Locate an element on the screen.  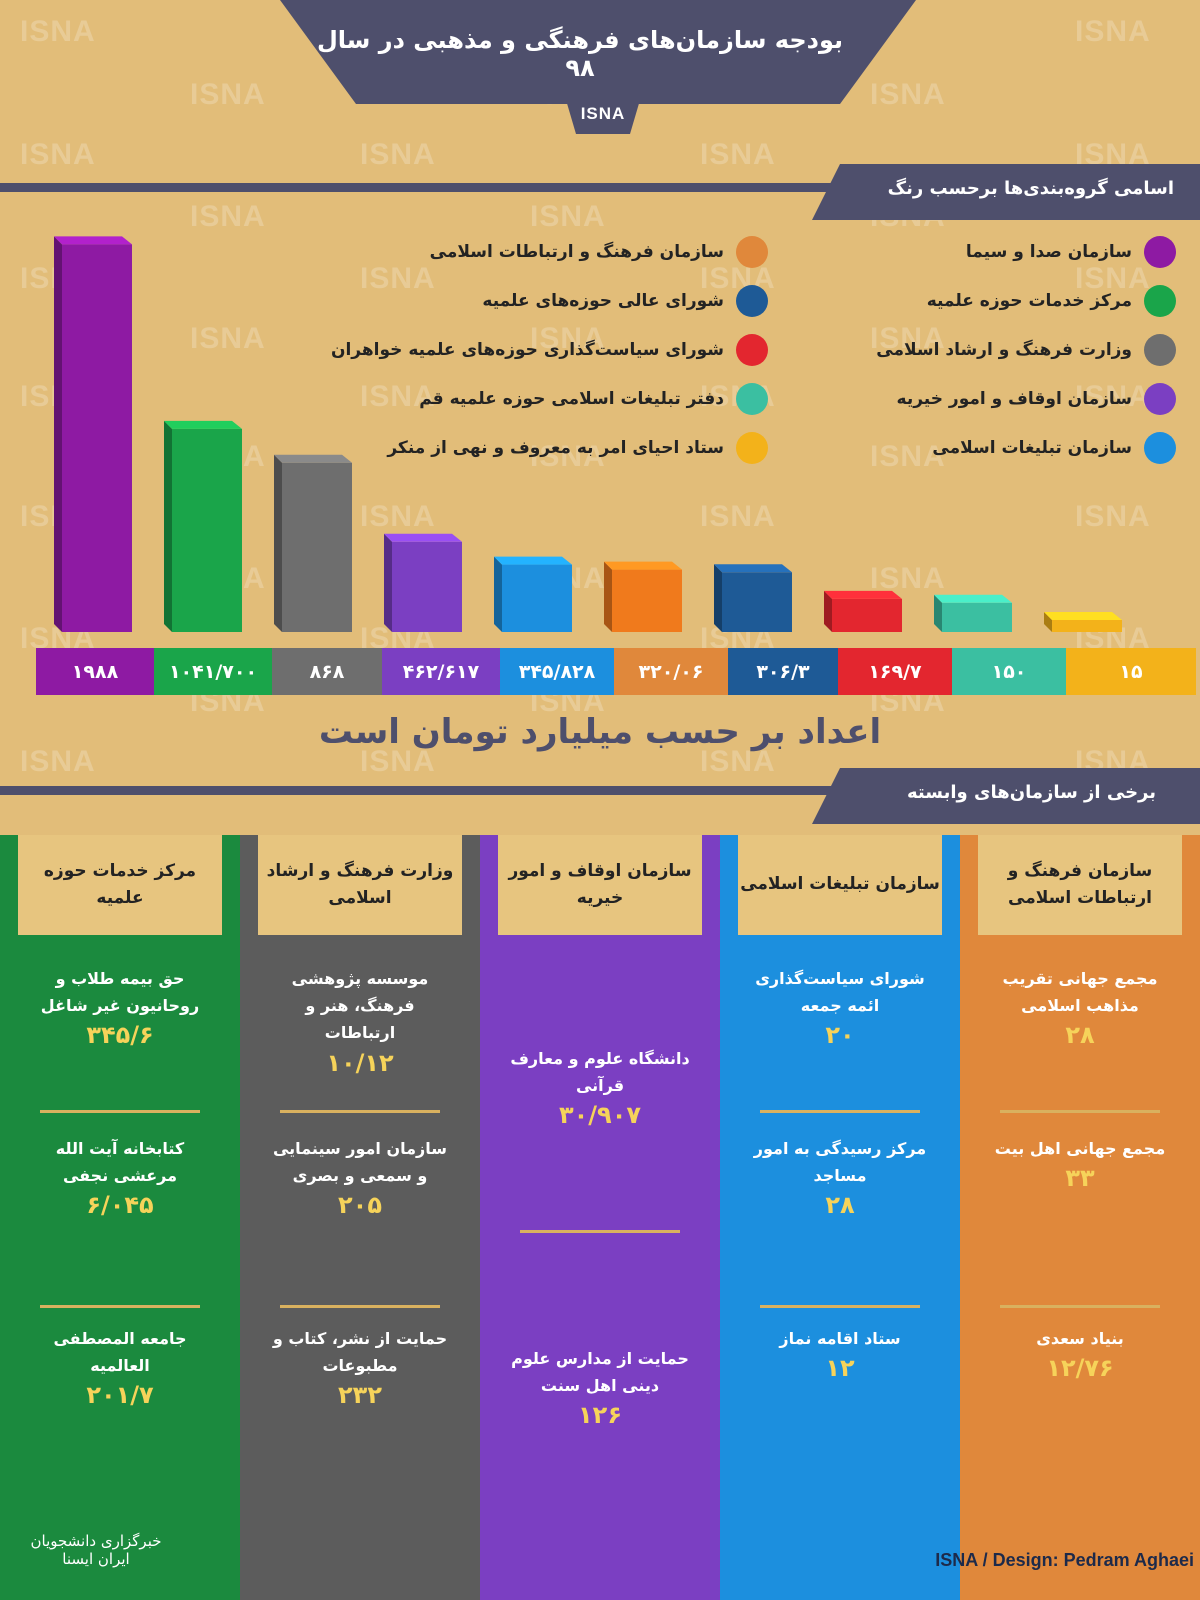
legend-label: وزارت فرهنگ و ارشاد اسلامی is located at coordinates (1004, 350).